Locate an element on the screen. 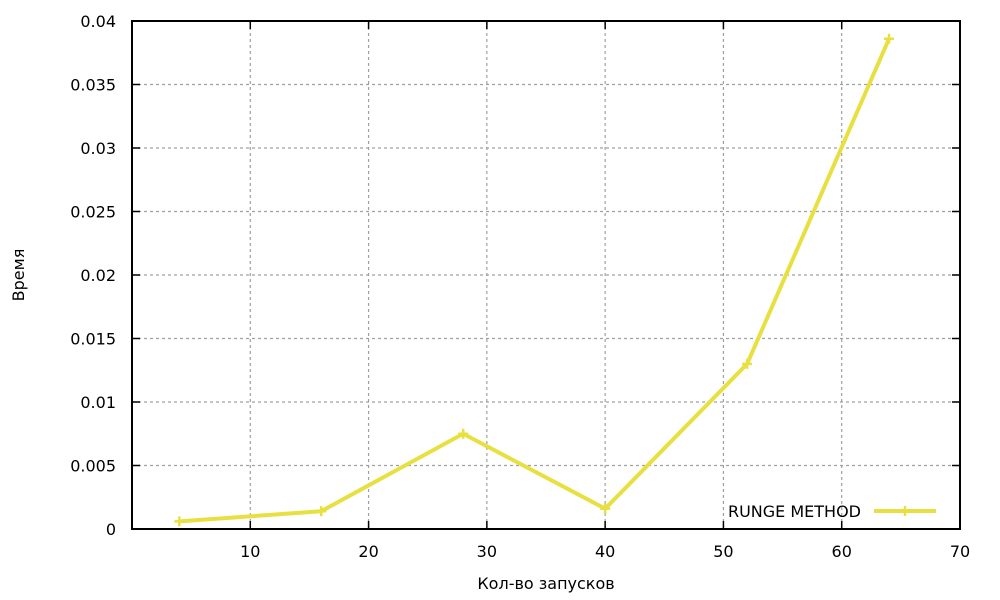 The height and width of the screenshot is (600, 1000). x-tick-label: 10 is located at coordinates (250, 551).